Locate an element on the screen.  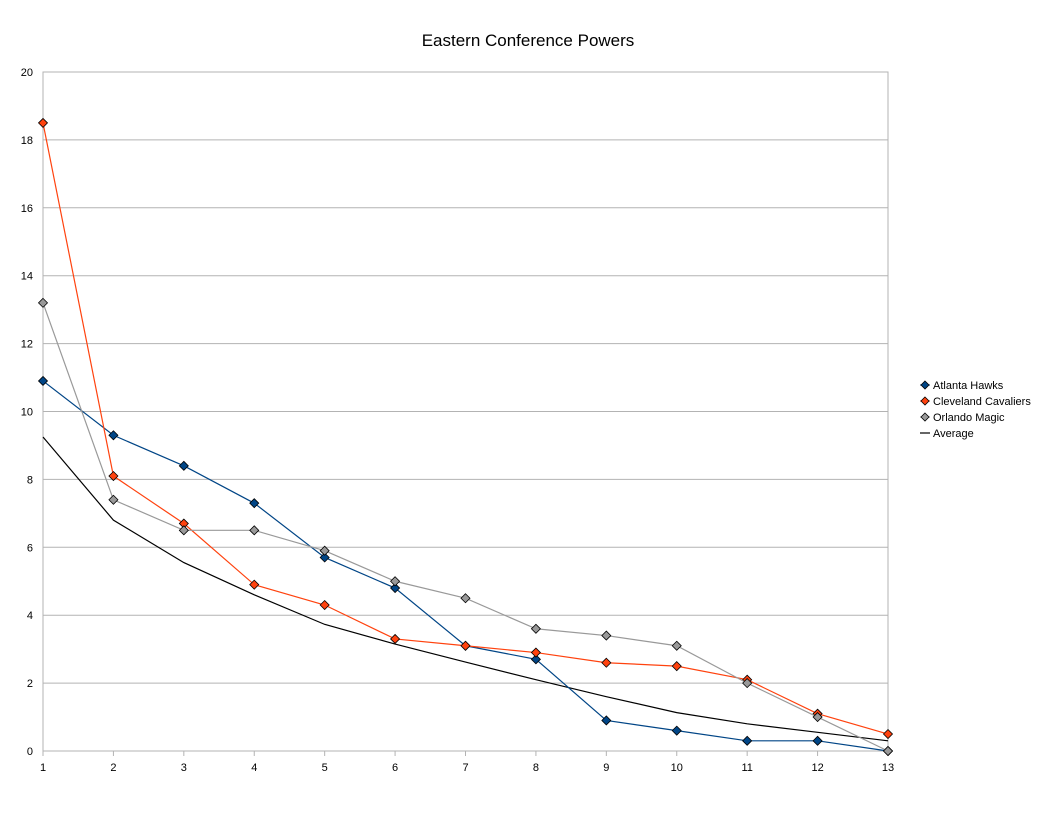
legend-item-average: Average is located at coordinates (947, 434).